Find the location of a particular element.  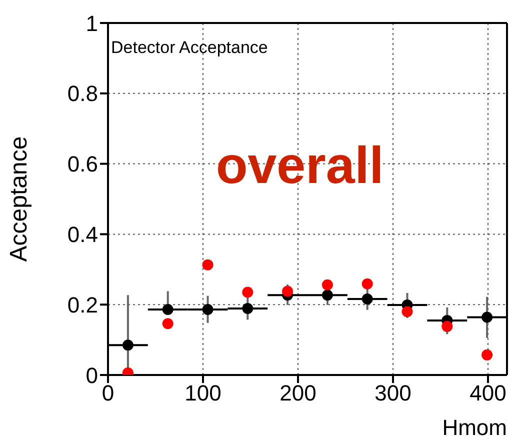

x-tick-label: 100 is located at coordinates (203, 393).